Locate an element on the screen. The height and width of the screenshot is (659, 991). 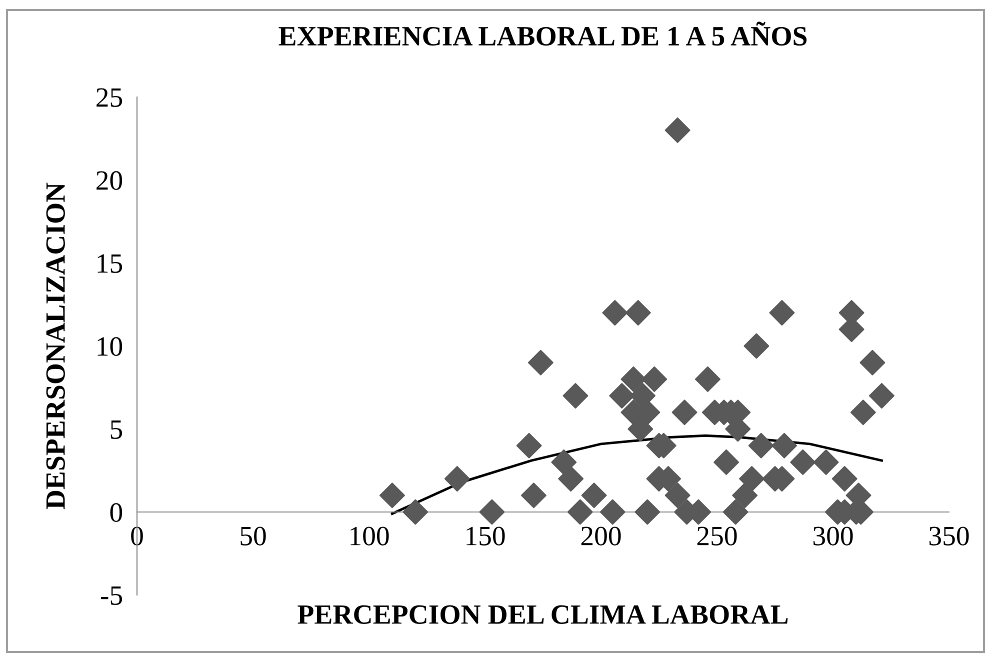
y-tick-label: -5 is located at coordinates (111, 595).